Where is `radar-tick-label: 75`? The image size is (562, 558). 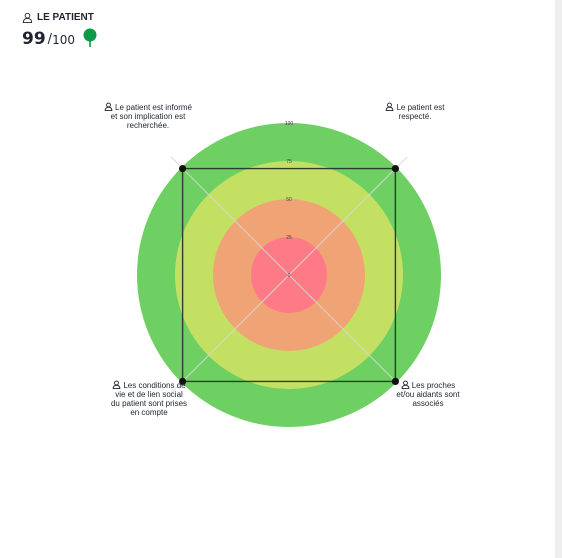
radar-tick-label: 75 is located at coordinates (289, 162).